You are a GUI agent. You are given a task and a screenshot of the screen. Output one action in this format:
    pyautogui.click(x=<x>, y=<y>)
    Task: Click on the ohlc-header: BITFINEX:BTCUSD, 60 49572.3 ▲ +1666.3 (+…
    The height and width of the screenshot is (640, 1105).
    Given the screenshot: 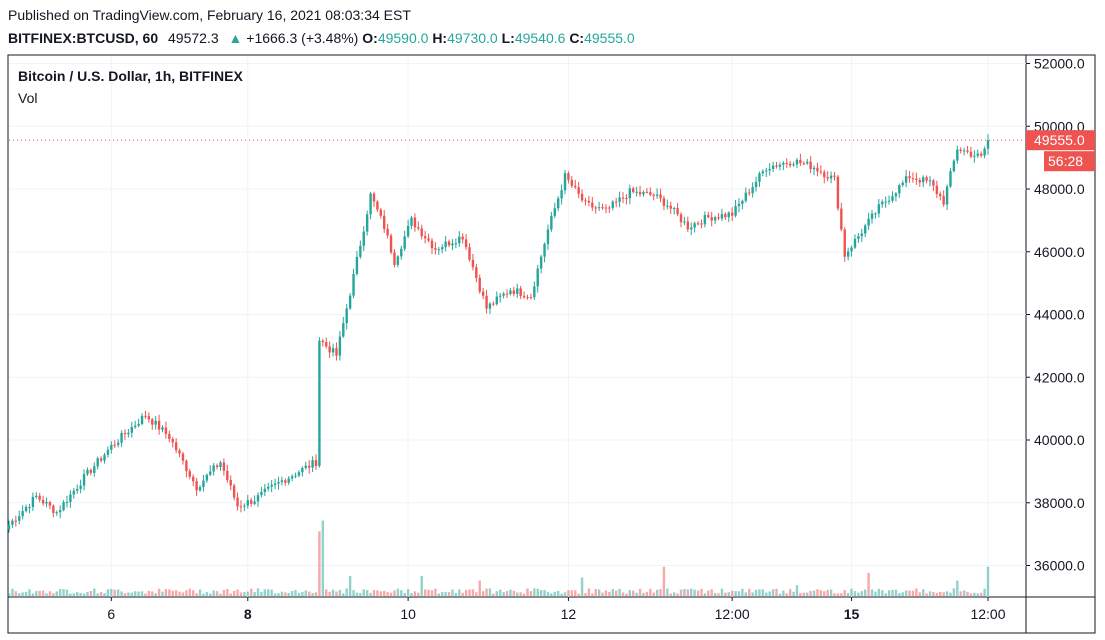 What is the action you would take?
    pyautogui.click(x=321, y=38)
    